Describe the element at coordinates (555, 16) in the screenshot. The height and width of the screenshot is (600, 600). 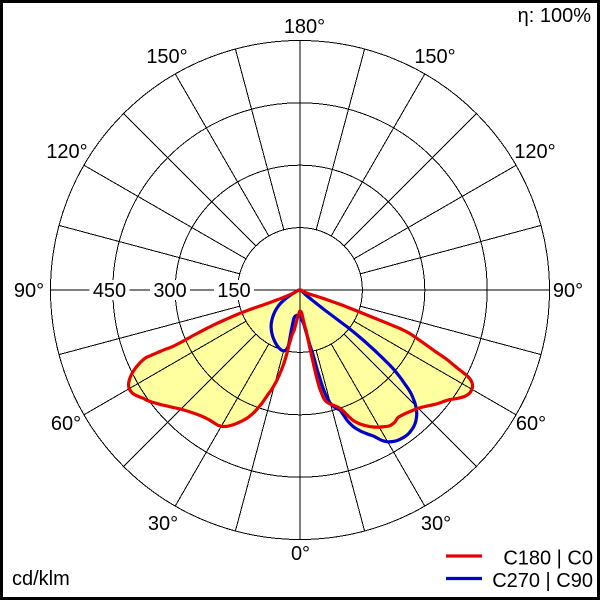
I see `svg-text: η: 100%` at that location.